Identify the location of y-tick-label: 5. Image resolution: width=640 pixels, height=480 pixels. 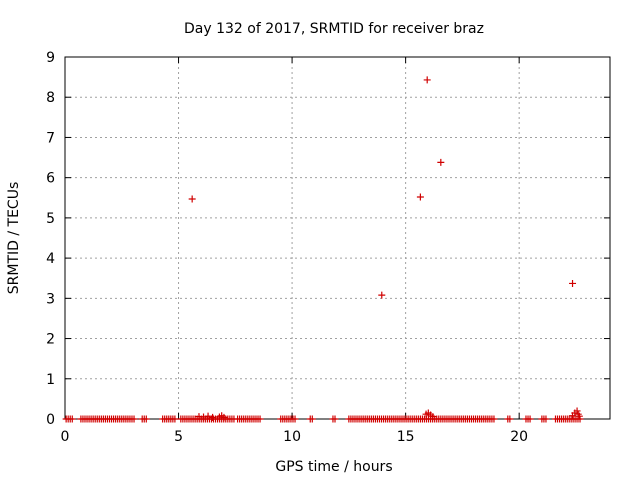
(50, 219).